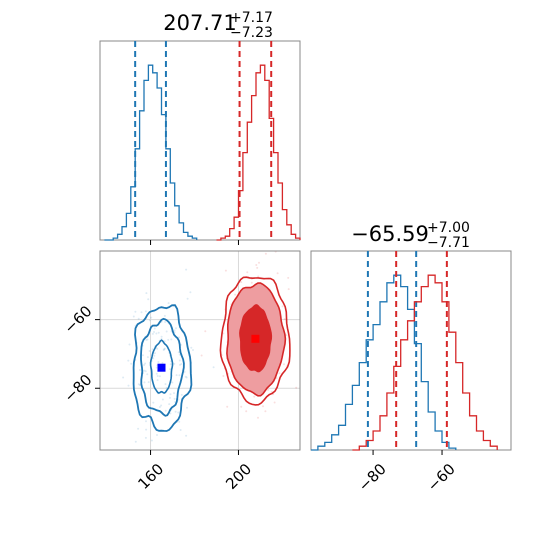  What do you see at coordinates (372, 477) in the screenshot?
I see `y-tick-label-right-0: −80` at bounding box center [372, 477].